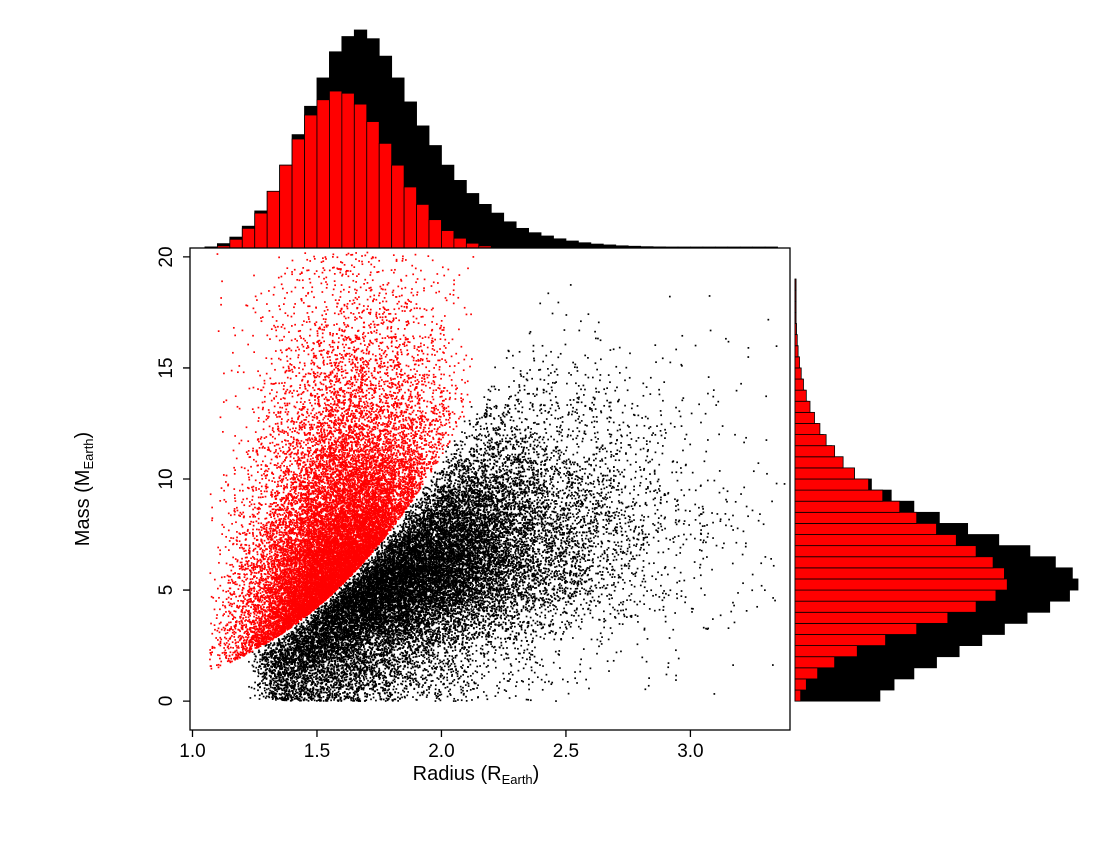 This screenshot has height=850, width=1100. Describe the element at coordinates (317, 751) in the screenshot. I see `x-tick-label: 1.5` at that location.